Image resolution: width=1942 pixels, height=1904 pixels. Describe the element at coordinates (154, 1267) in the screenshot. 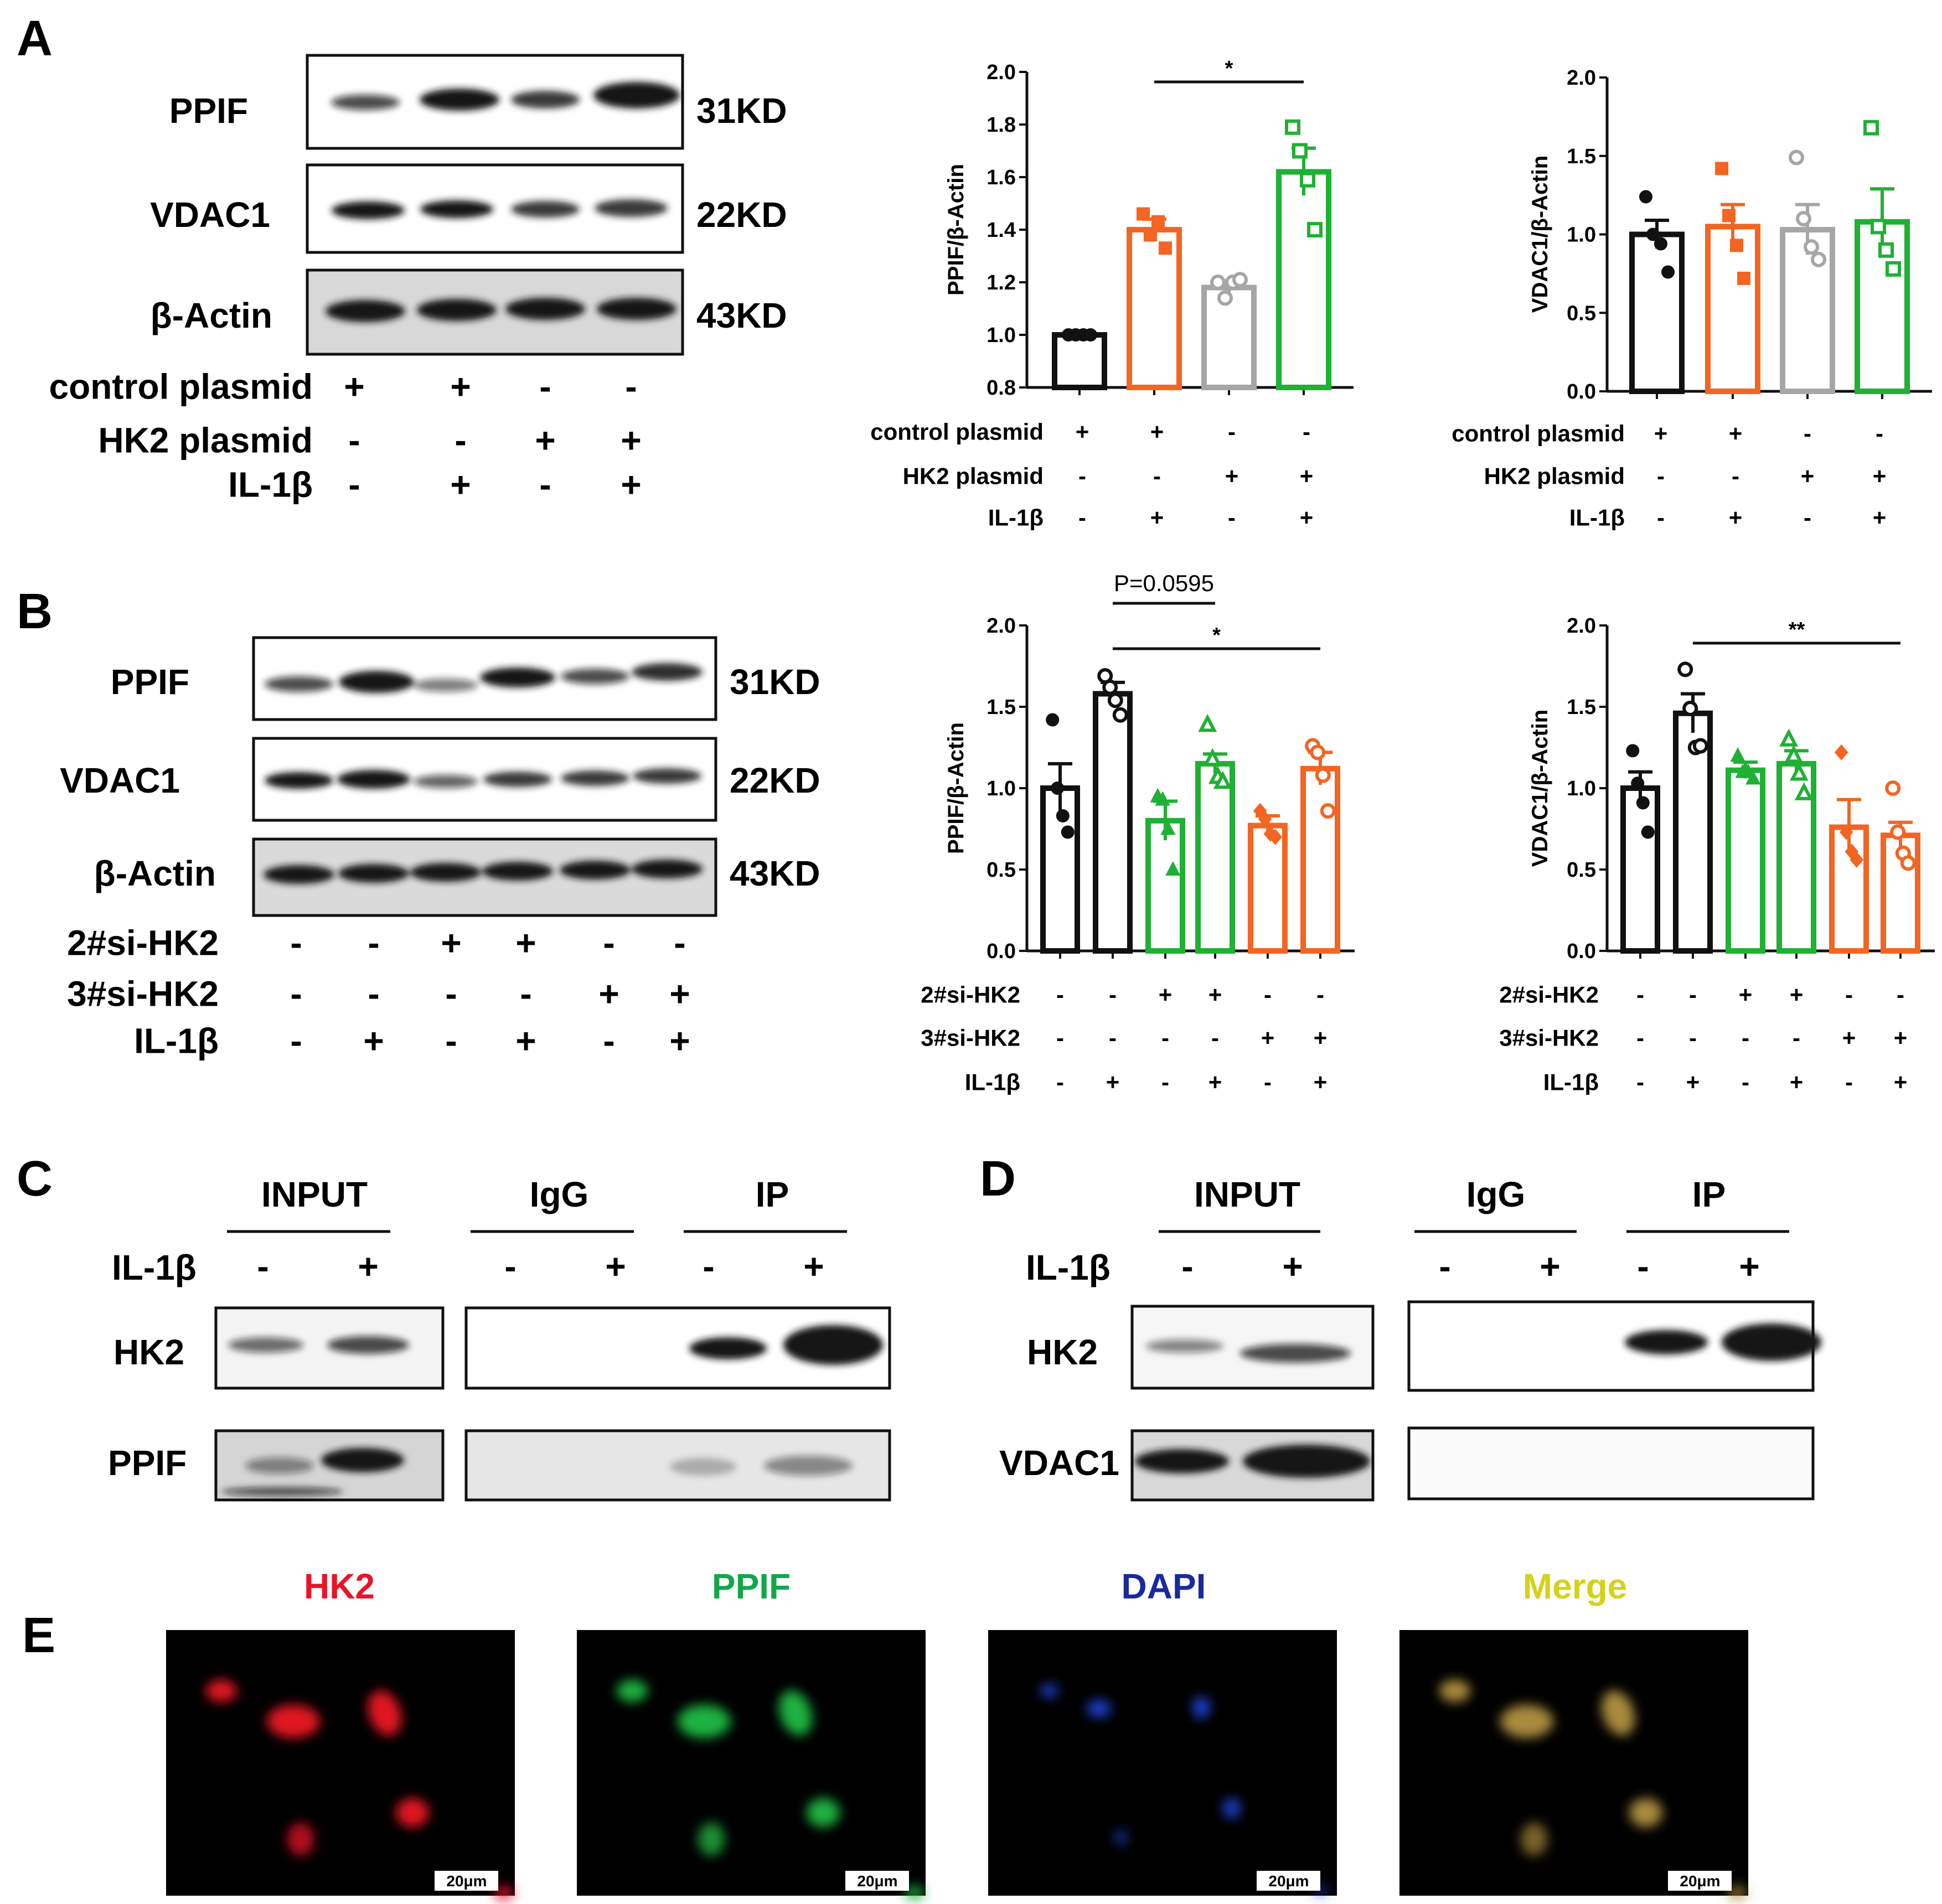

I see `coip-c-treatment-label: IL-1β` at that location.